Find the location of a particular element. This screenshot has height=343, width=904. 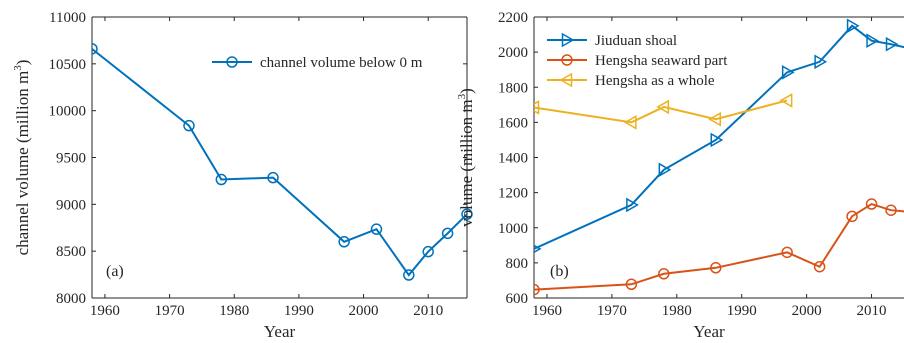

legend-label: Hengsha seaward part is located at coordinates (661, 61).